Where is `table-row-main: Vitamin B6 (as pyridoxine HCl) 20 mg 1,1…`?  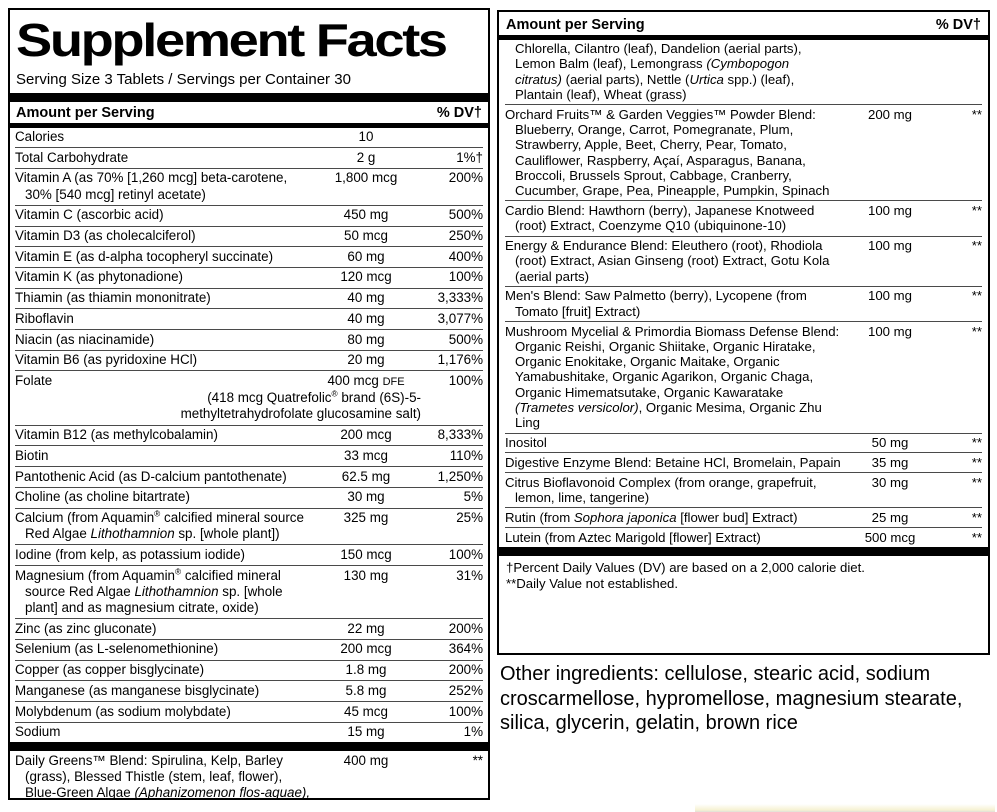
table-row-main: Vitamin B6 (as pyridoxine HCl) 20 mg 1,1… is located at coordinates (249, 361).